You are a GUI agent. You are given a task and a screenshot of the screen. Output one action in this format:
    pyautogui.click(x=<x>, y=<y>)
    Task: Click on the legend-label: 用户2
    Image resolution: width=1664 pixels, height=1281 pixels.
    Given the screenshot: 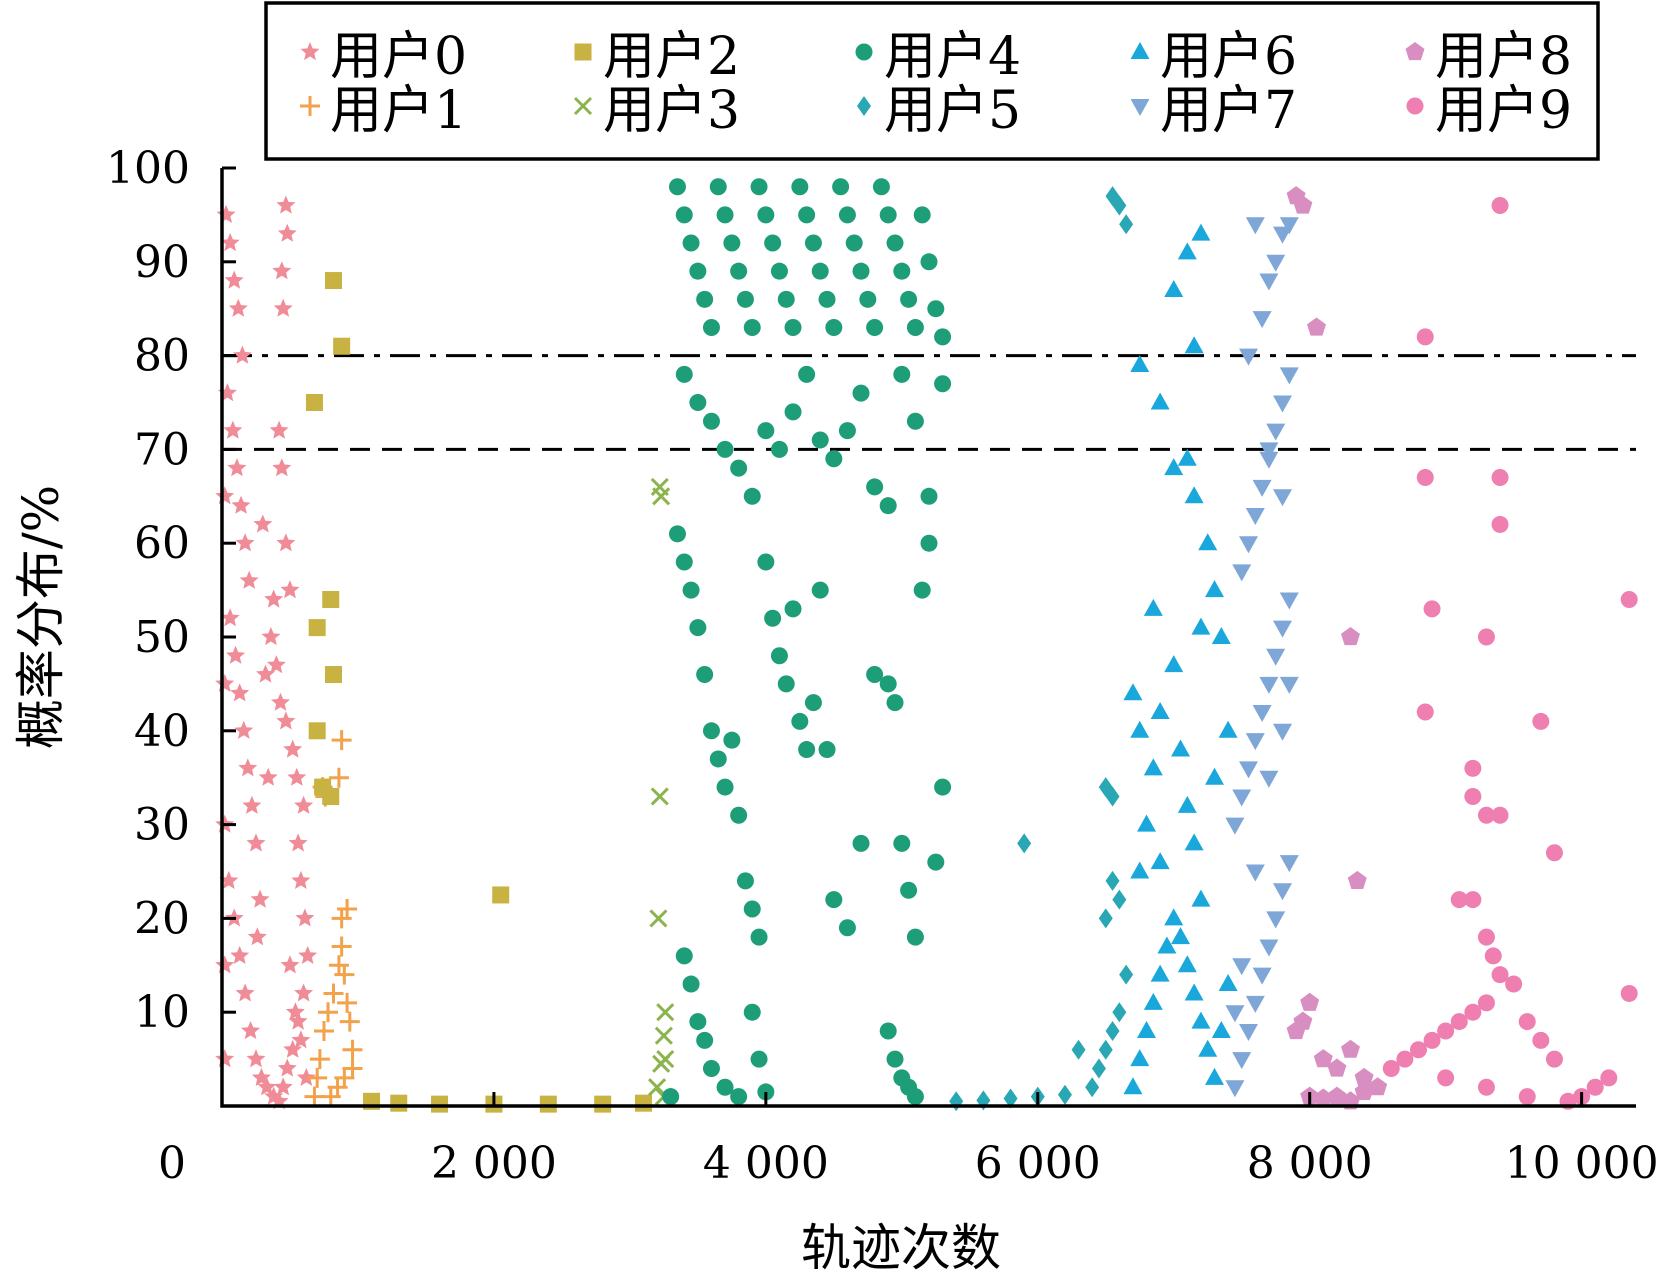 What is the action you would take?
    pyautogui.click(x=671, y=57)
    